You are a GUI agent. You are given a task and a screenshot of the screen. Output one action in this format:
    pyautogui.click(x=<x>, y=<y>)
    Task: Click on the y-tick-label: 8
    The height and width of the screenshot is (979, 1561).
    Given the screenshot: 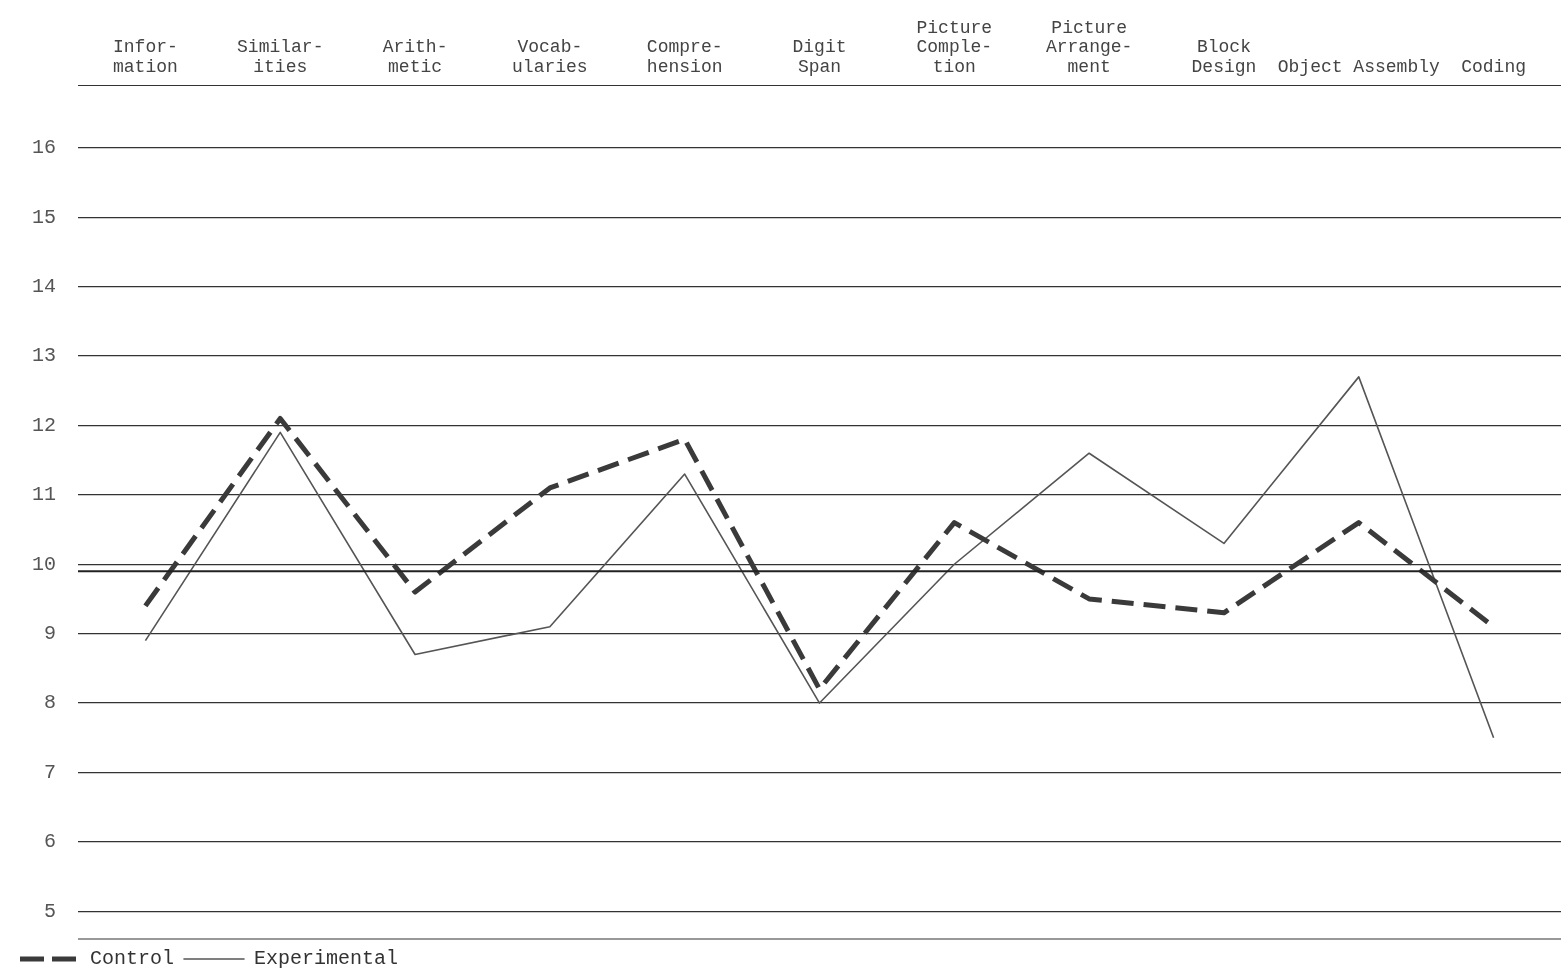 What is the action you would take?
    pyautogui.click(x=49, y=703)
    